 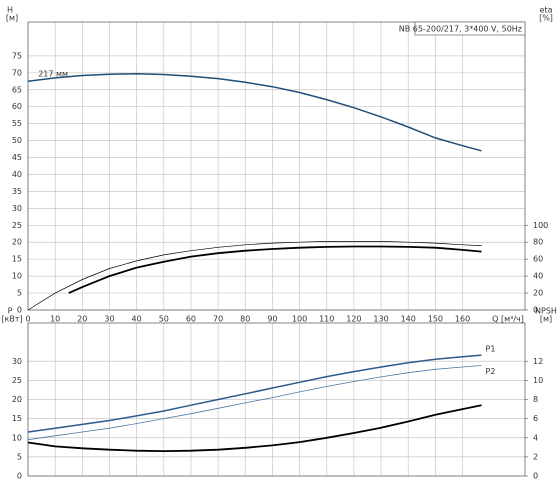 What do you see at coordinates (408, 319) in the screenshot?
I see `x-tick-label: 140` at bounding box center [408, 319].